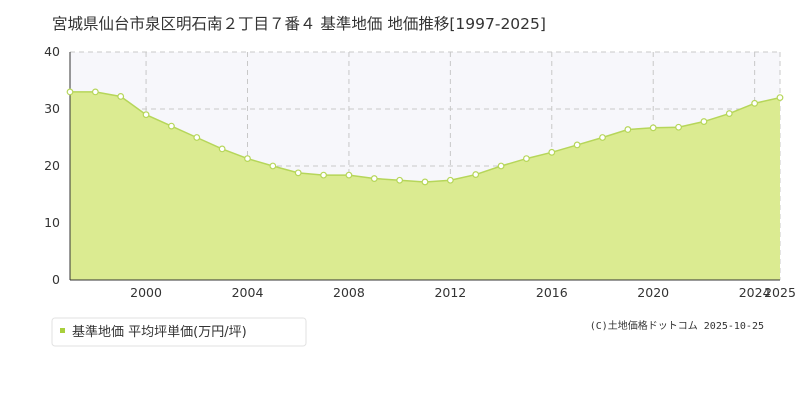 Image resolution: width=800 pixels, height=400 pixels. Describe the element at coordinates (146, 292) in the screenshot. I see `x-tick-label: 2000` at that location.